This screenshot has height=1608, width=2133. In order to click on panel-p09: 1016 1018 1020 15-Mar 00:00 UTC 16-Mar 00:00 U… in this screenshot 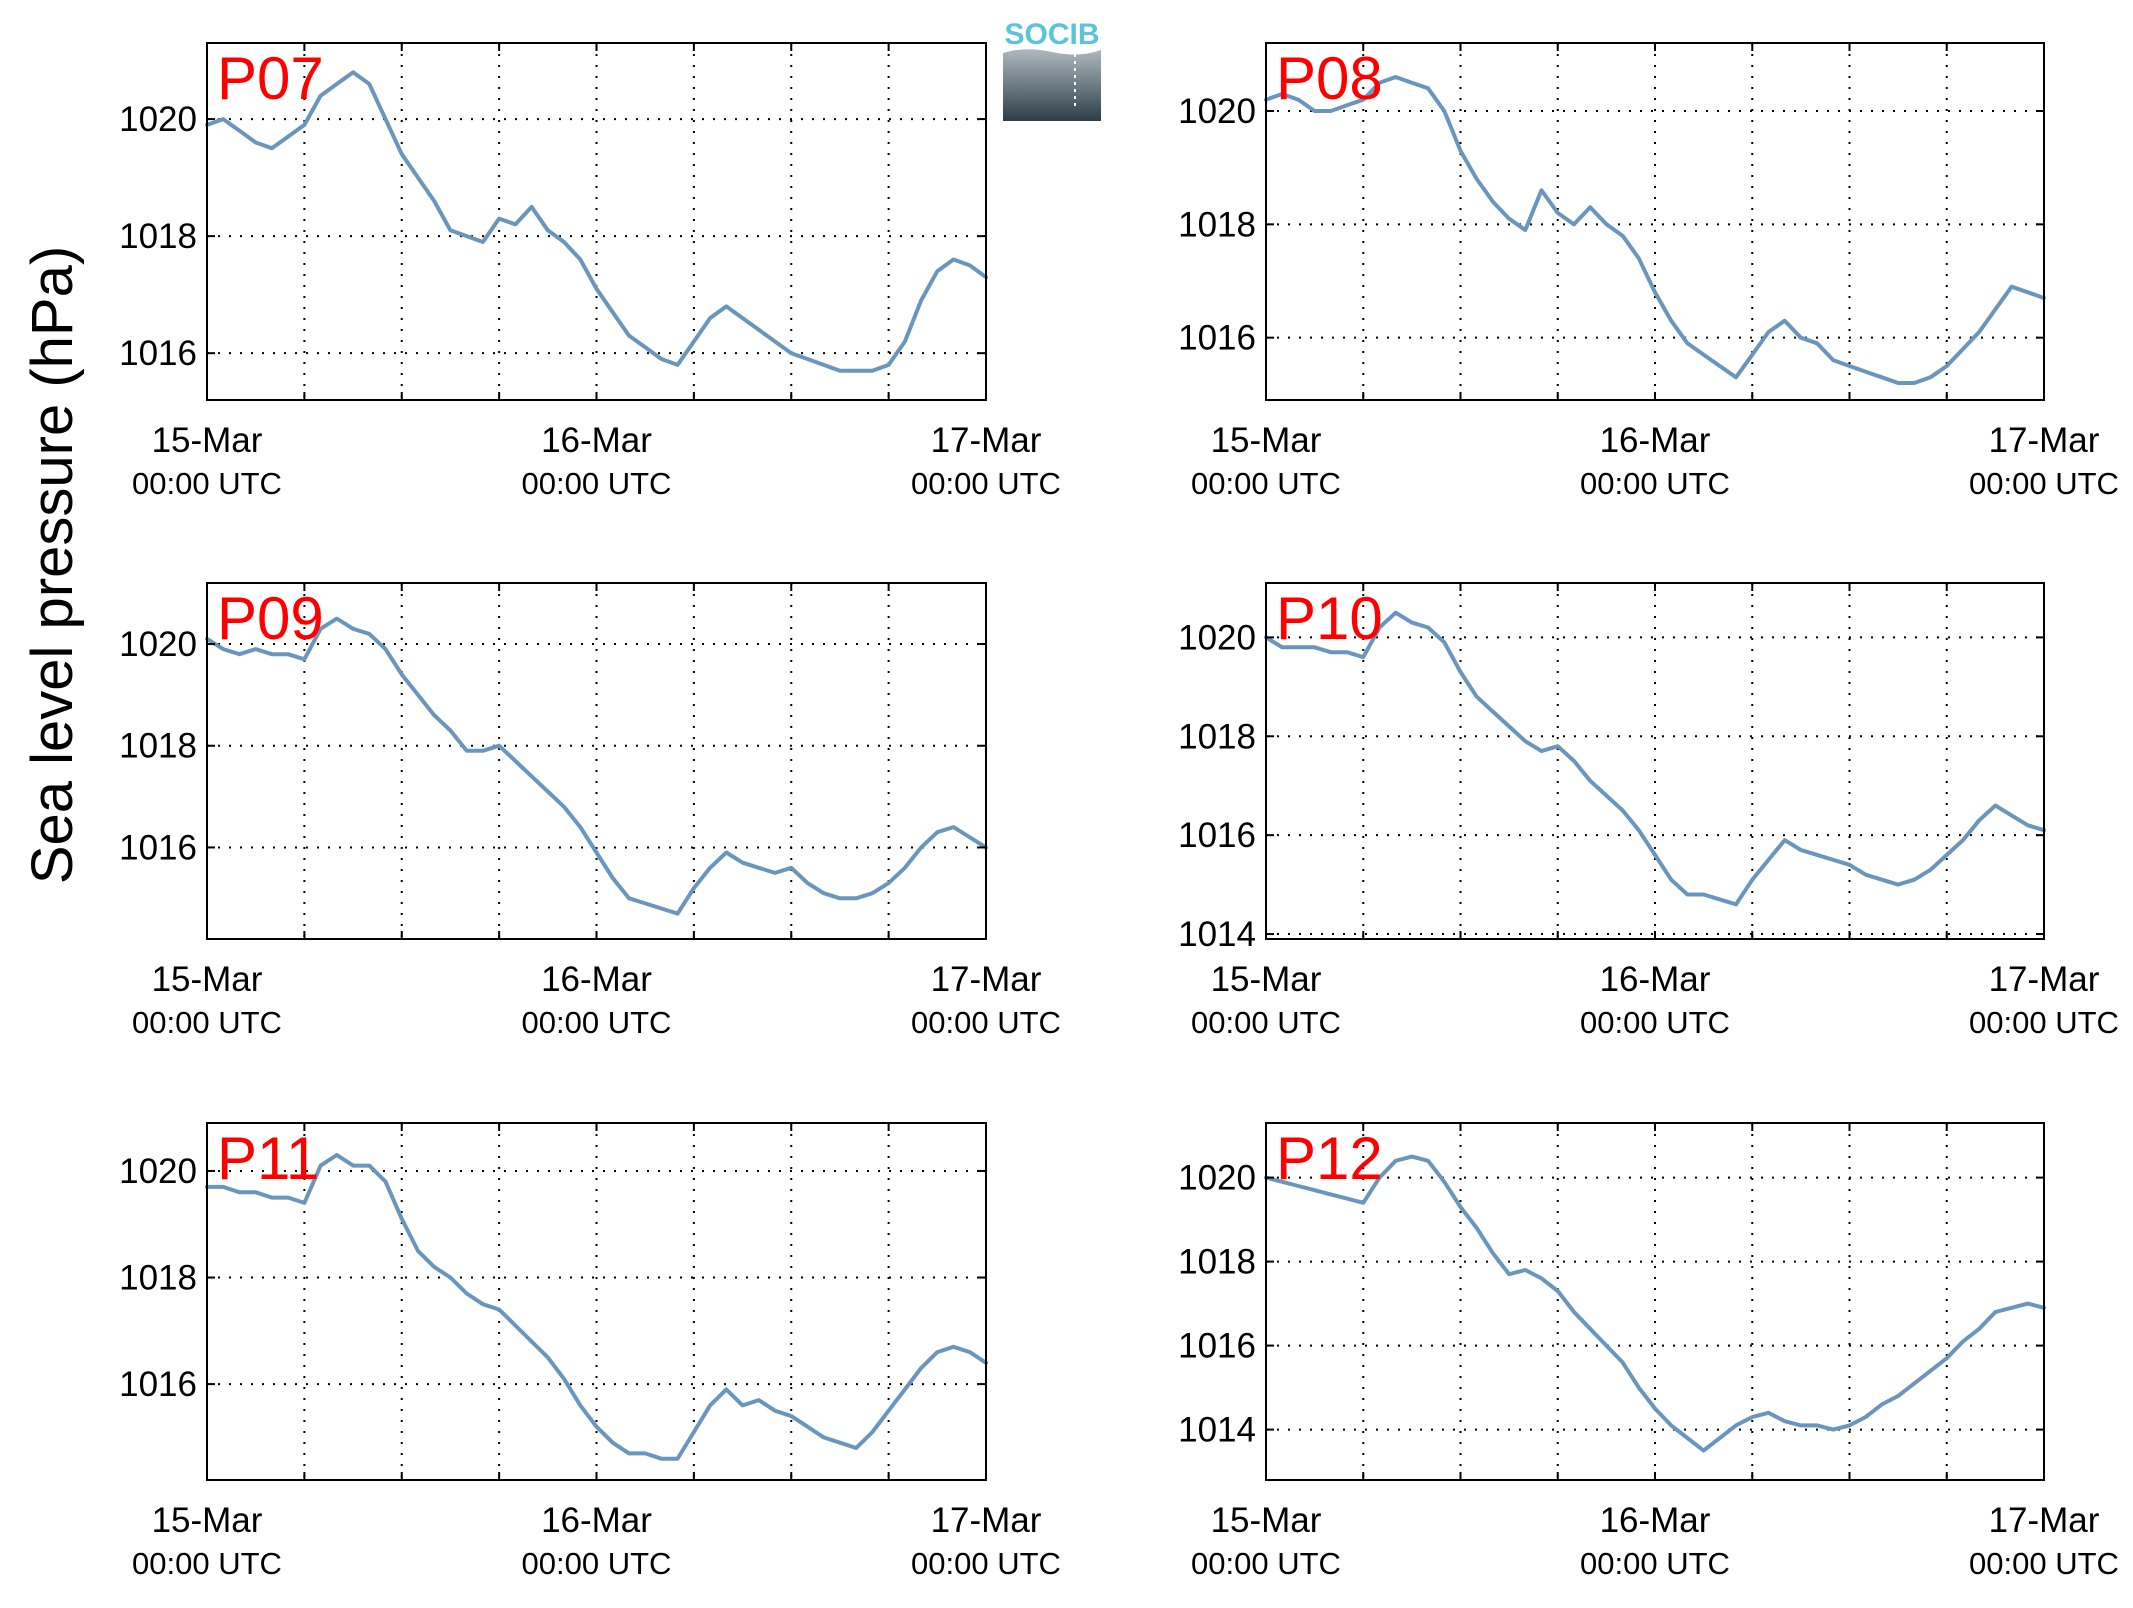, I will do `click(590, 811)`.